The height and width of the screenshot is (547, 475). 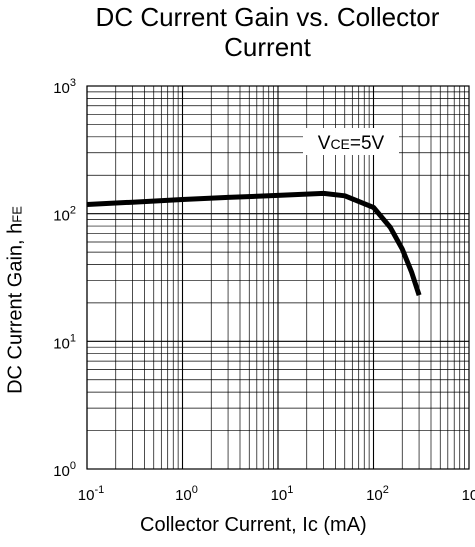 I want to click on y-axis-label-wrap: DC Current Gain, hFE, so click(x=16, y=300).